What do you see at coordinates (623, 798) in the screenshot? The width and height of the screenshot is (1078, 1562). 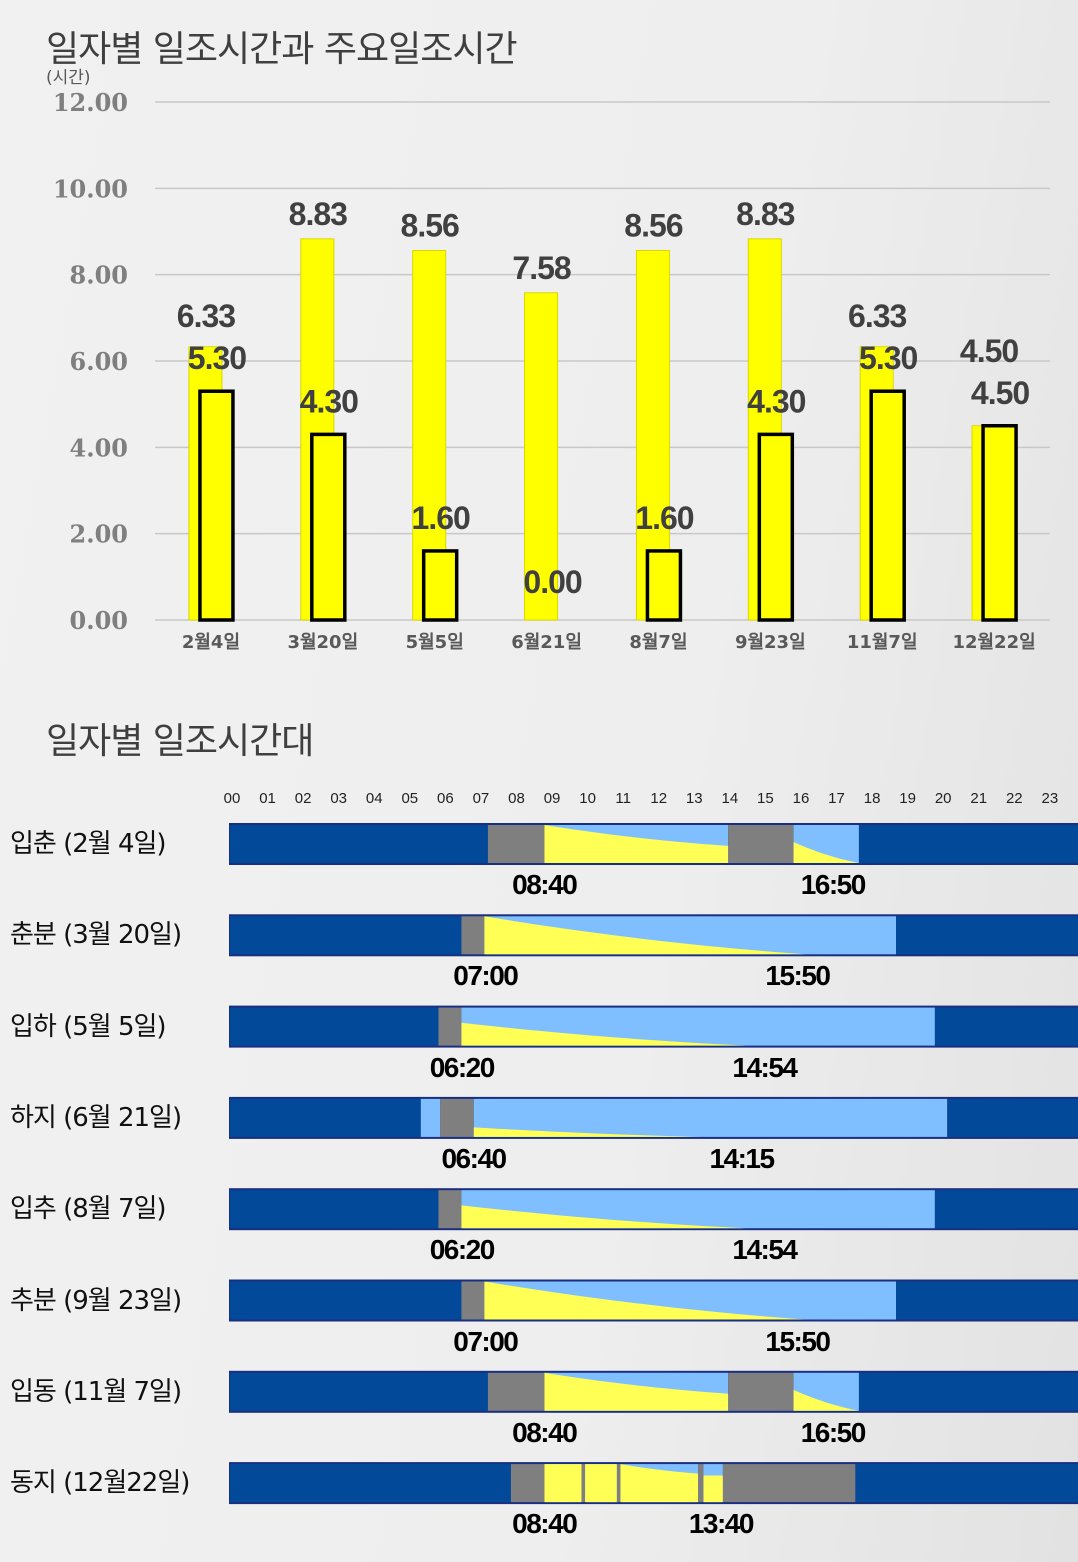 I see `hour-tick-label: 11` at bounding box center [623, 798].